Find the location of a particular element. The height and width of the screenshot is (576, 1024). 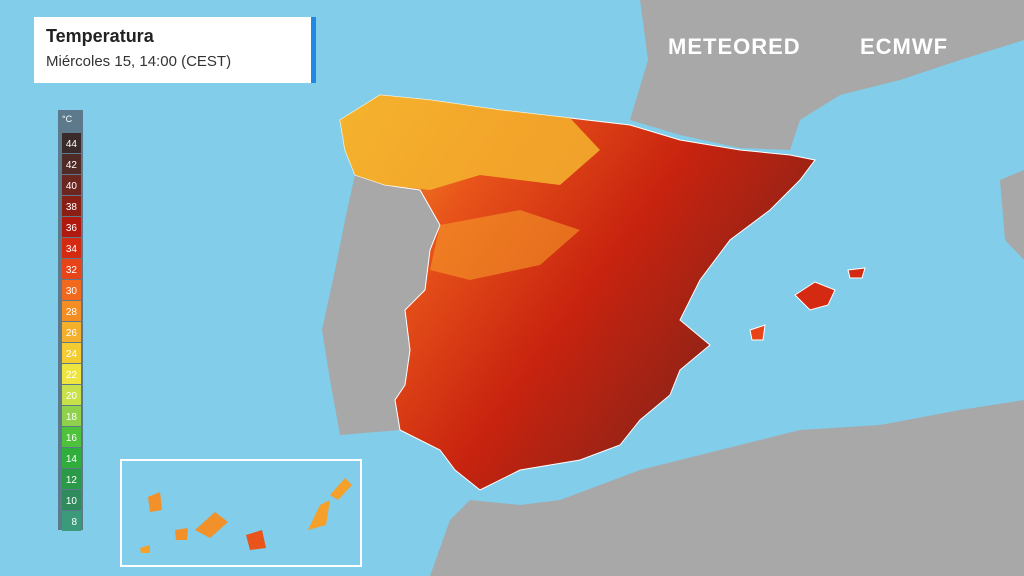

land-france is located at coordinates (827, 75).